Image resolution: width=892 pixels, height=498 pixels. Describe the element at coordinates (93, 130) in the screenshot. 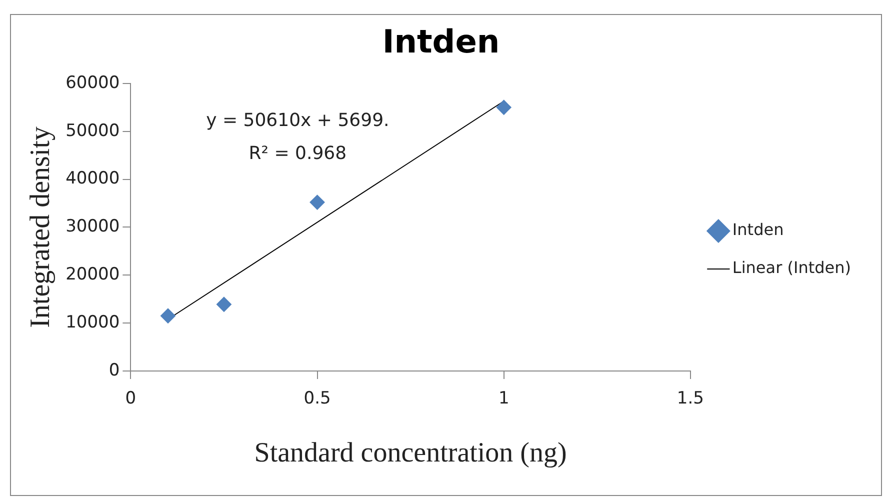

I see `y-tick-label: 50000` at that location.